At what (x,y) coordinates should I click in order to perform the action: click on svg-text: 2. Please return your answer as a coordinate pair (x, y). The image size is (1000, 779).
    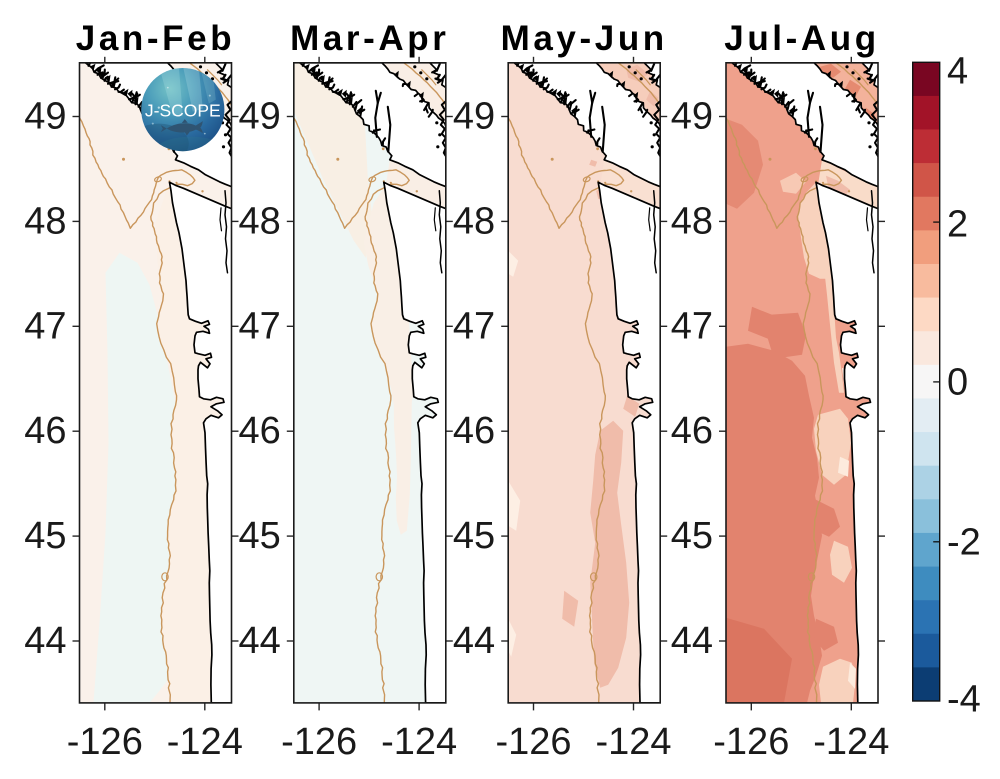
    Looking at the image, I should click on (957, 225).